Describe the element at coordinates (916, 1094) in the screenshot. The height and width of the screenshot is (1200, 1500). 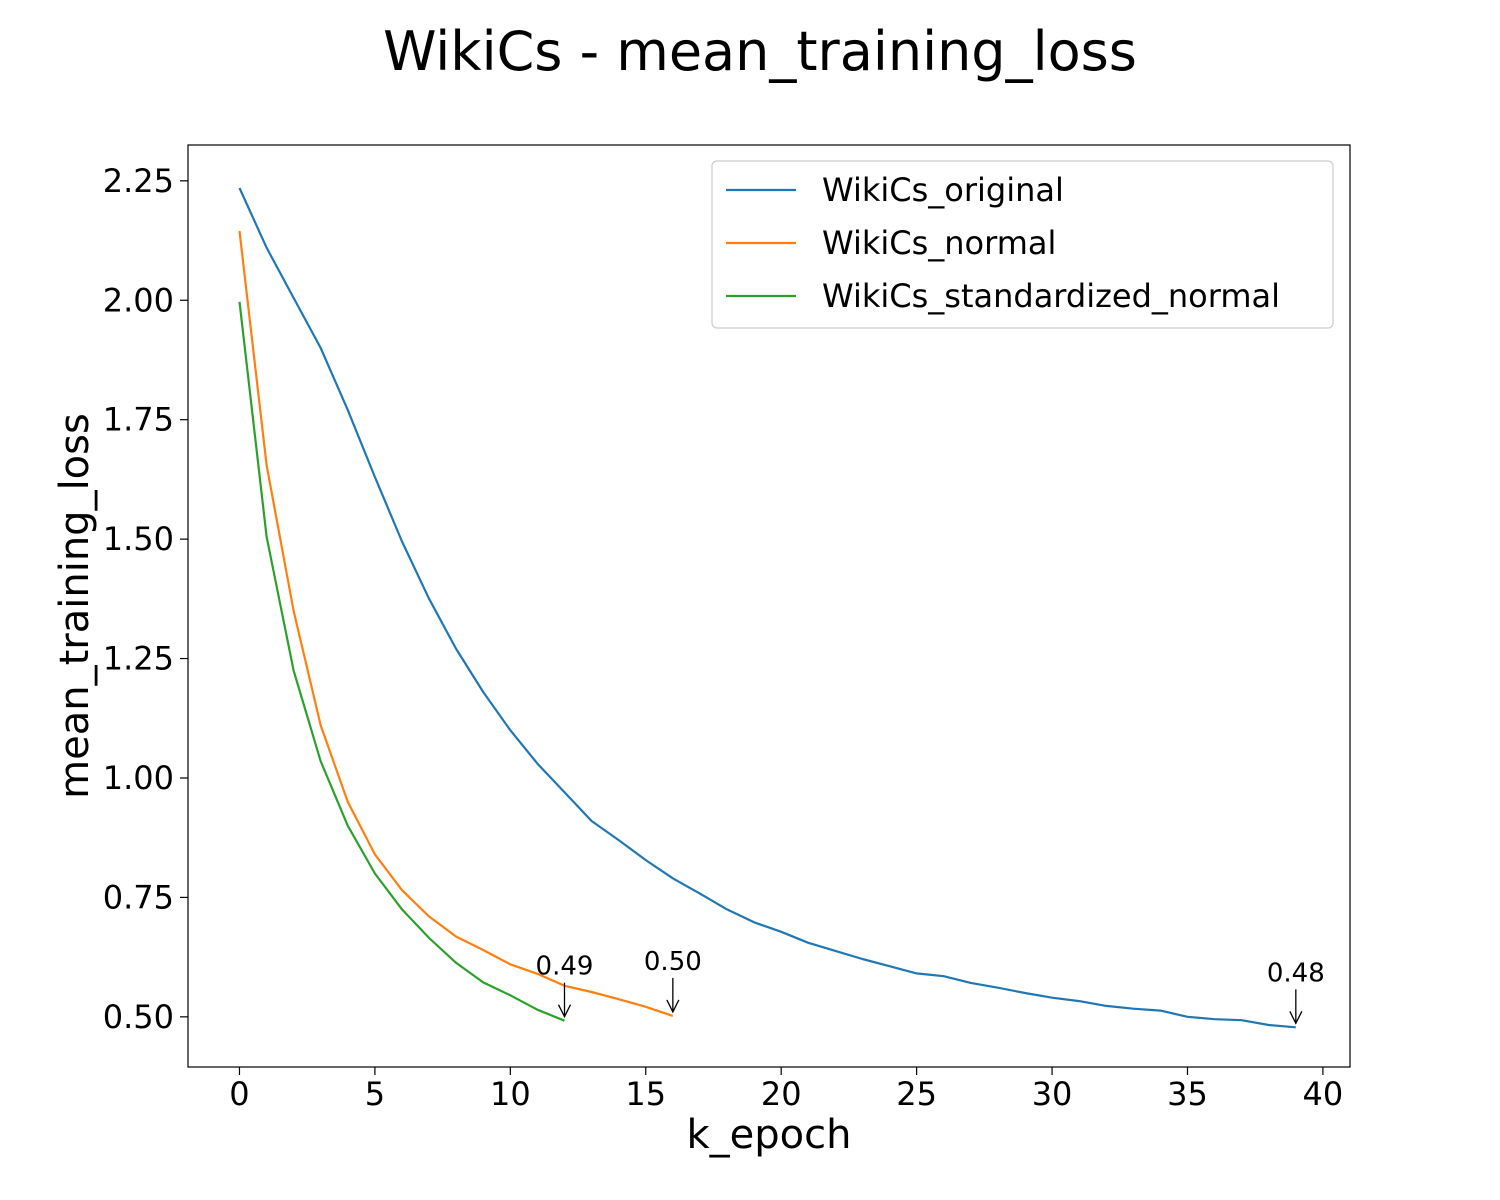
I see `x-tick-label: 25` at that location.